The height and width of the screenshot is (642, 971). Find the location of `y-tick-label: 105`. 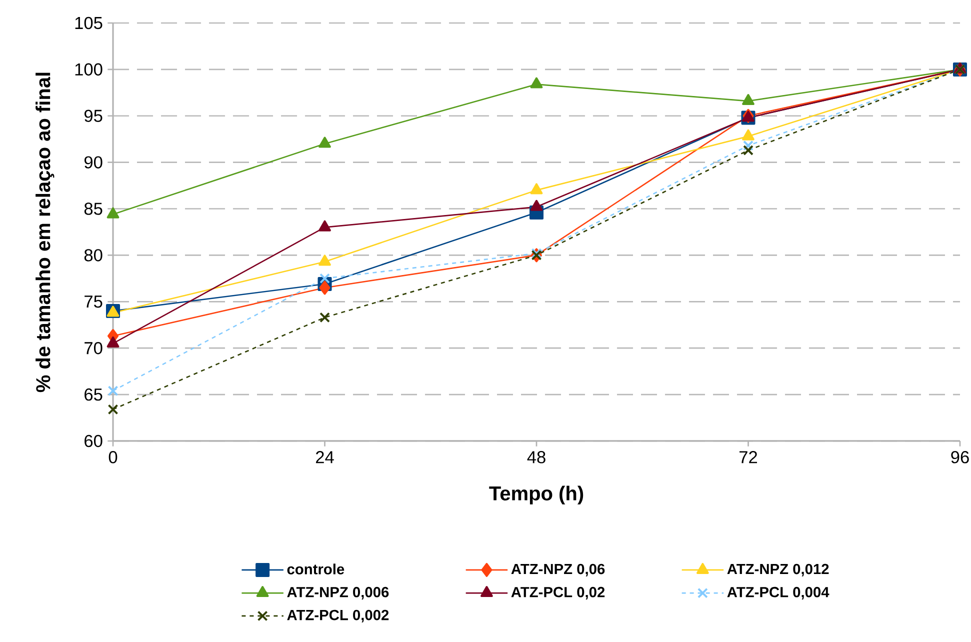

y-tick-label: 105 is located at coordinates (88, 23).